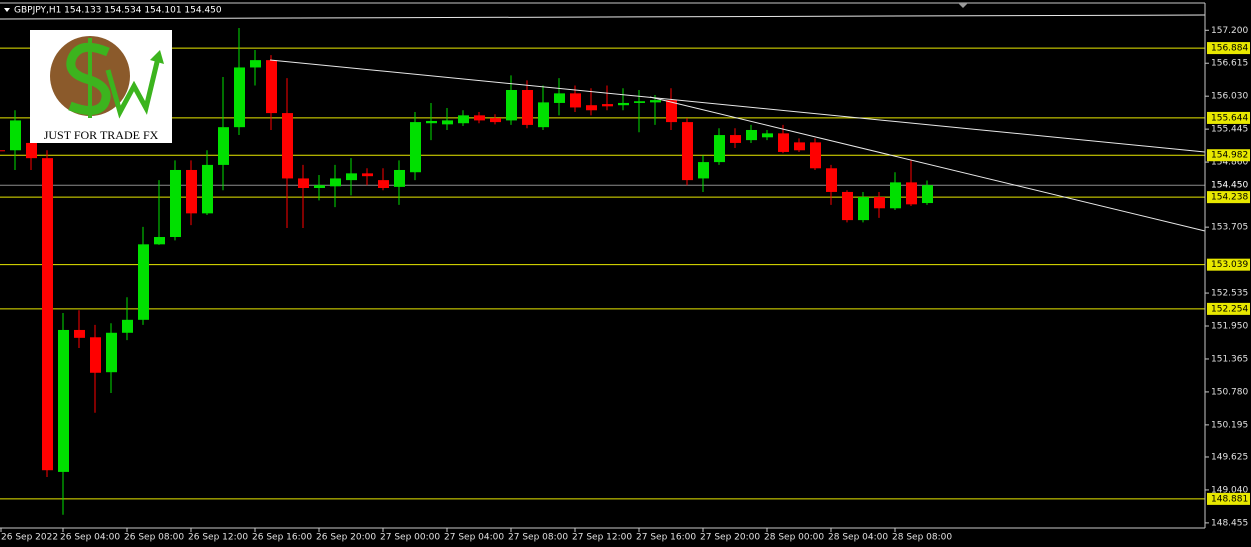 The width and height of the screenshot is (1251, 547). Describe the element at coordinates (794, 538) in the screenshot. I see `x-tick-label: 28 Sep 00:00` at that location.